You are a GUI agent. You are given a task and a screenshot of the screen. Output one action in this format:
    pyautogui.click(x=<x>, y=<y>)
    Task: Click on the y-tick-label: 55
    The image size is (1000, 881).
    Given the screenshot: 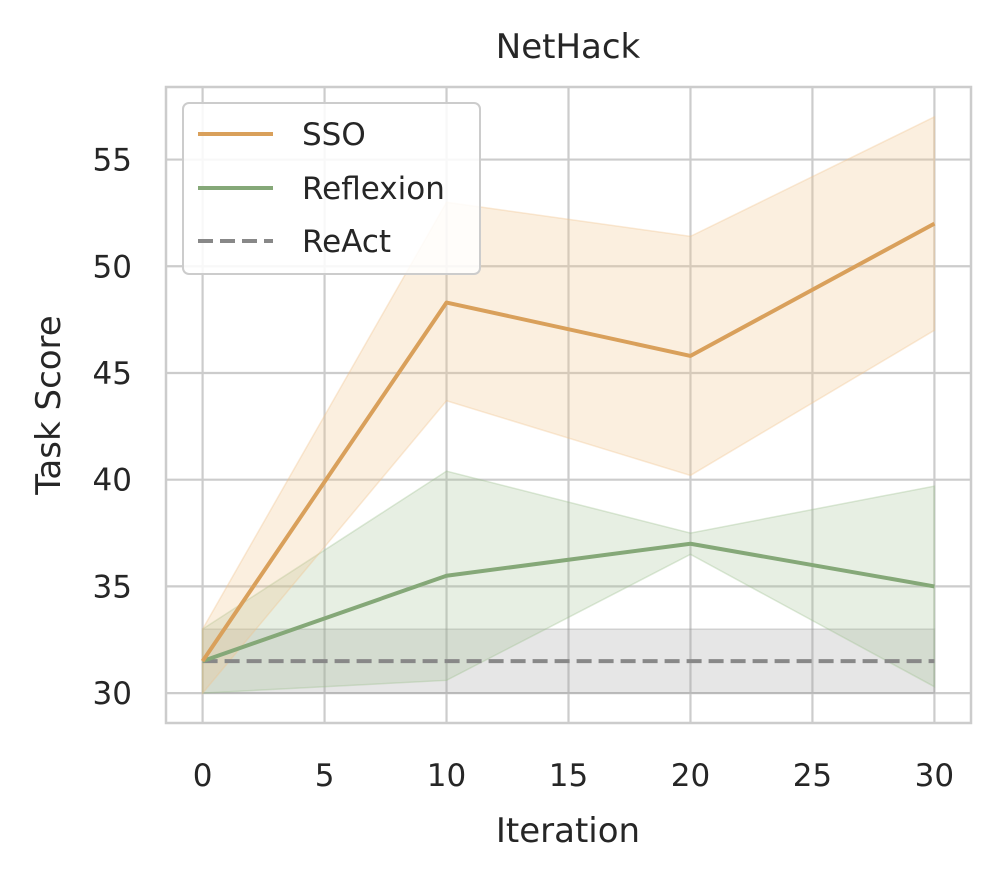 What is the action you would take?
    pyautogui.click(x=112, y=161)
    